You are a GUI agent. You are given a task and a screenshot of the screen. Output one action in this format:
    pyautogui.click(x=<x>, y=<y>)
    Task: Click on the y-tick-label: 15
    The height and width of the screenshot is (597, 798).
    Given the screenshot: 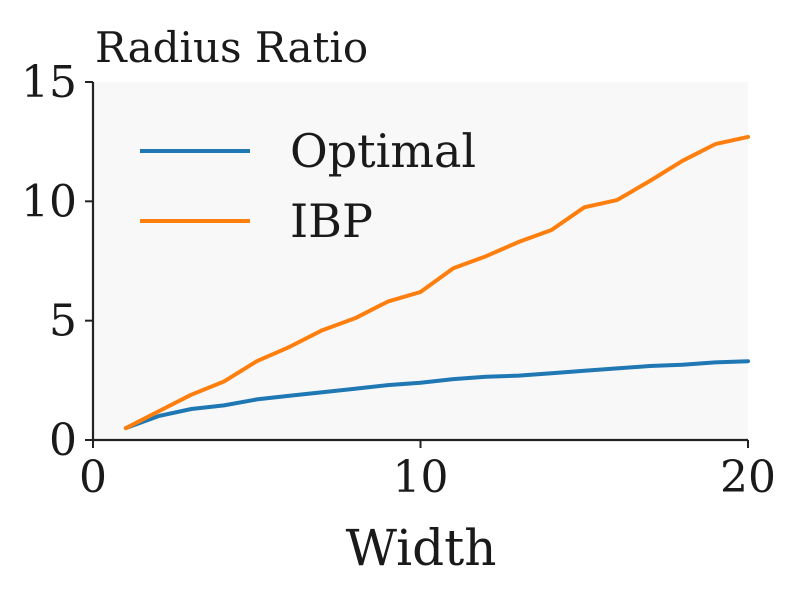 What is the action you would take?
    pyautogui.click(x=49, y=82)
    